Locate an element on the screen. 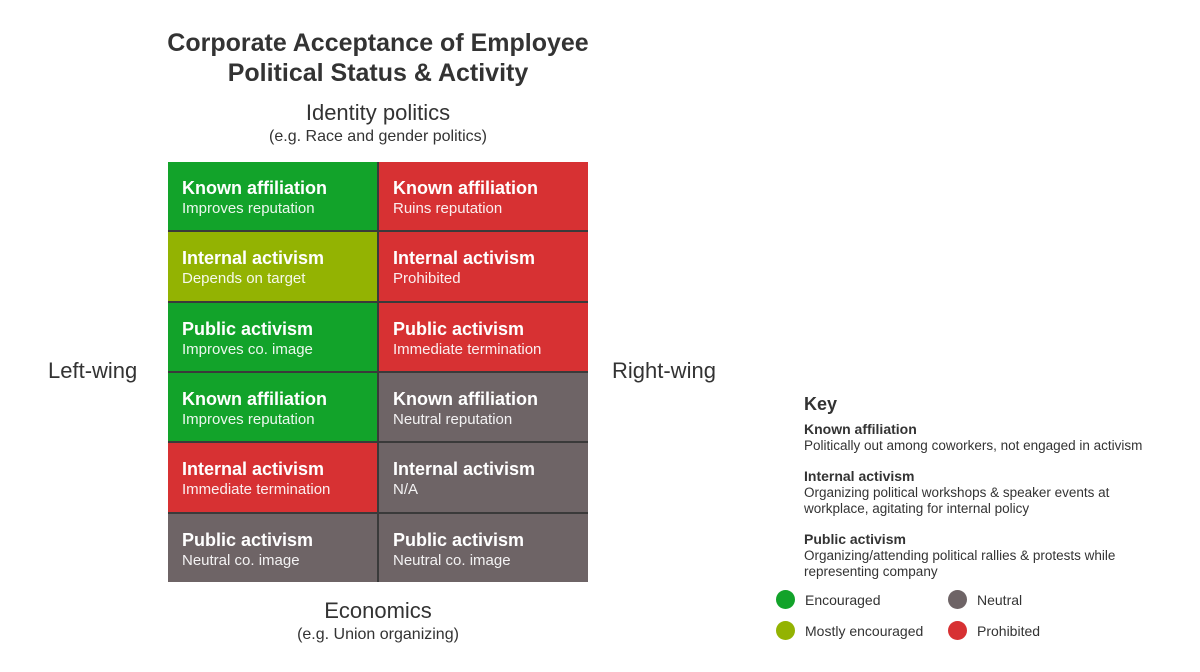  cell-outcome: Improves co. image is located at coordinates (247, 349).